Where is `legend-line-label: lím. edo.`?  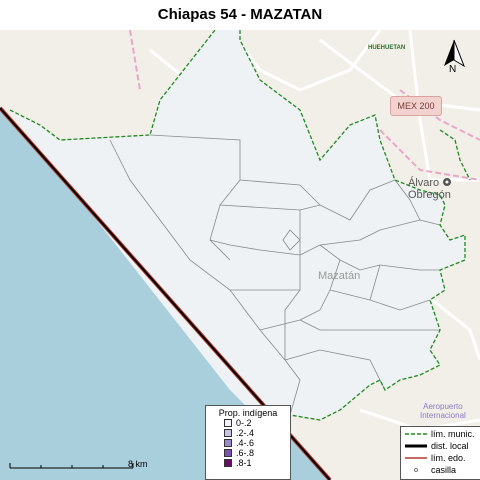
legend-line-label: lím. edo. is located at coordinates (448, 457).